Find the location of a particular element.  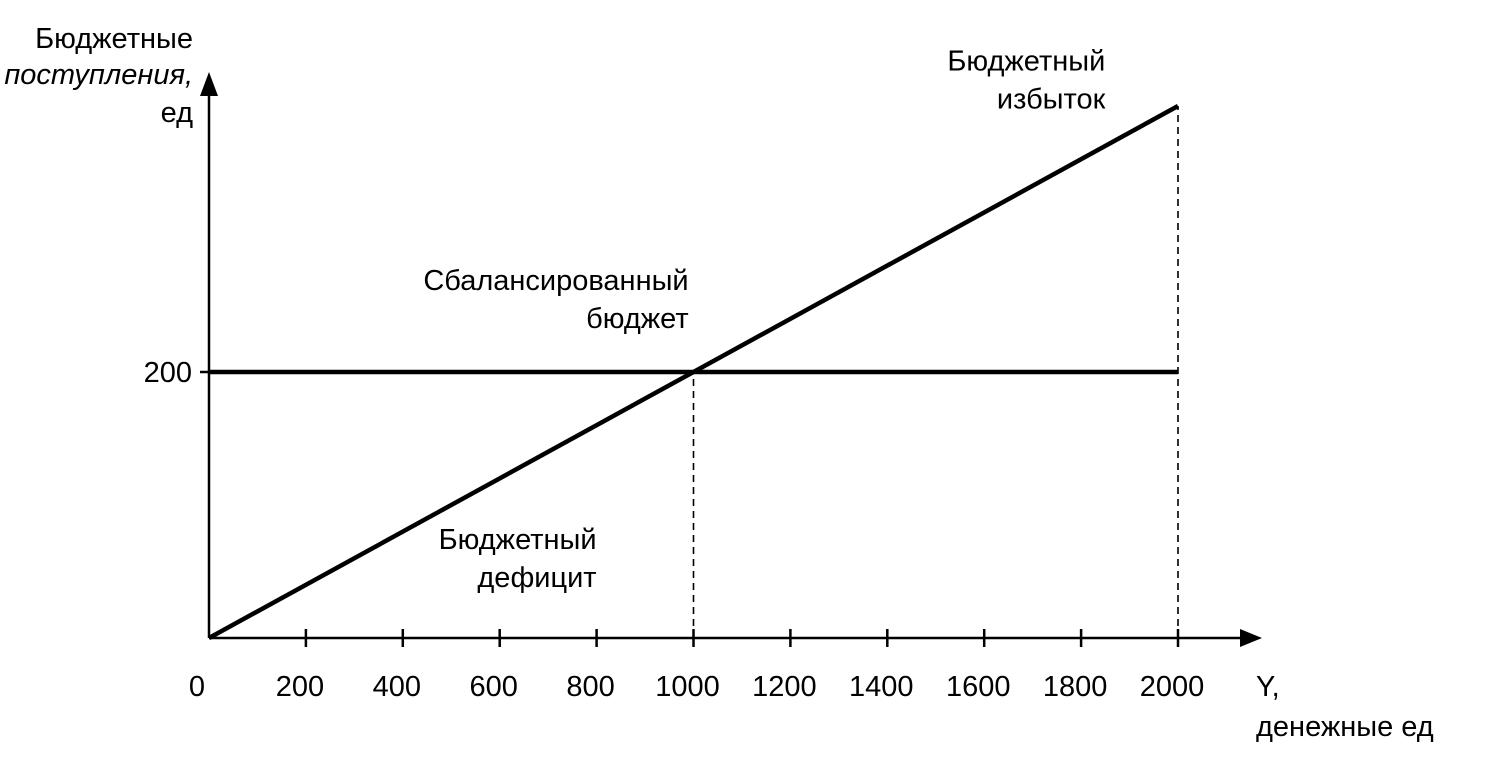

x-tick-label-2000: 2000 is located at coordinates (1172, 687).